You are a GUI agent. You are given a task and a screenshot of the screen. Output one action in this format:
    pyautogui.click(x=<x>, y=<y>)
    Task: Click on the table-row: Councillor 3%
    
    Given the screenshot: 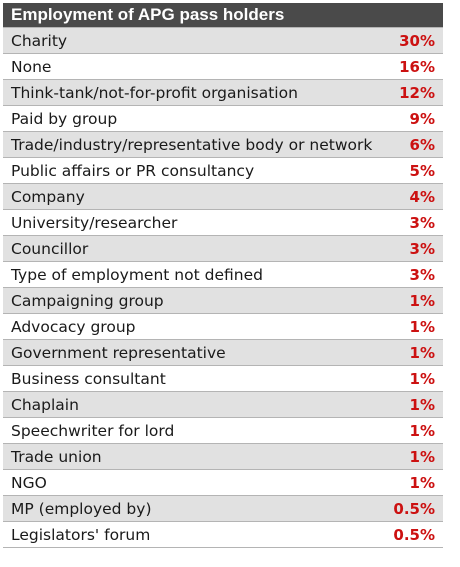 What is the action you would take?
    pyautogui.click(x=223, y=248)
    